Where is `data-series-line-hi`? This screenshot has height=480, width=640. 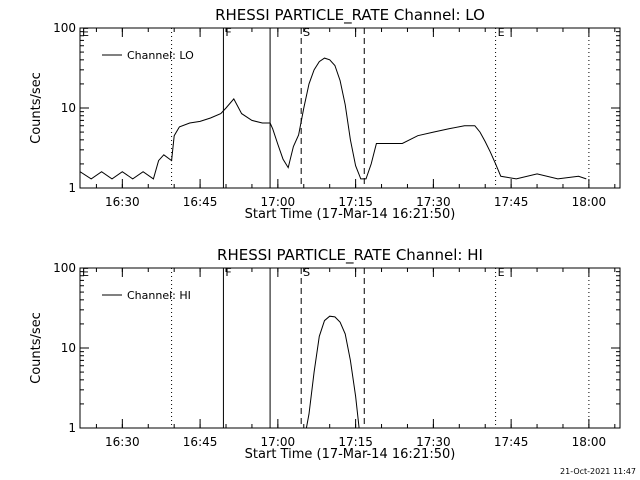
data-series-line-hi is located at coordinates (332, 371).